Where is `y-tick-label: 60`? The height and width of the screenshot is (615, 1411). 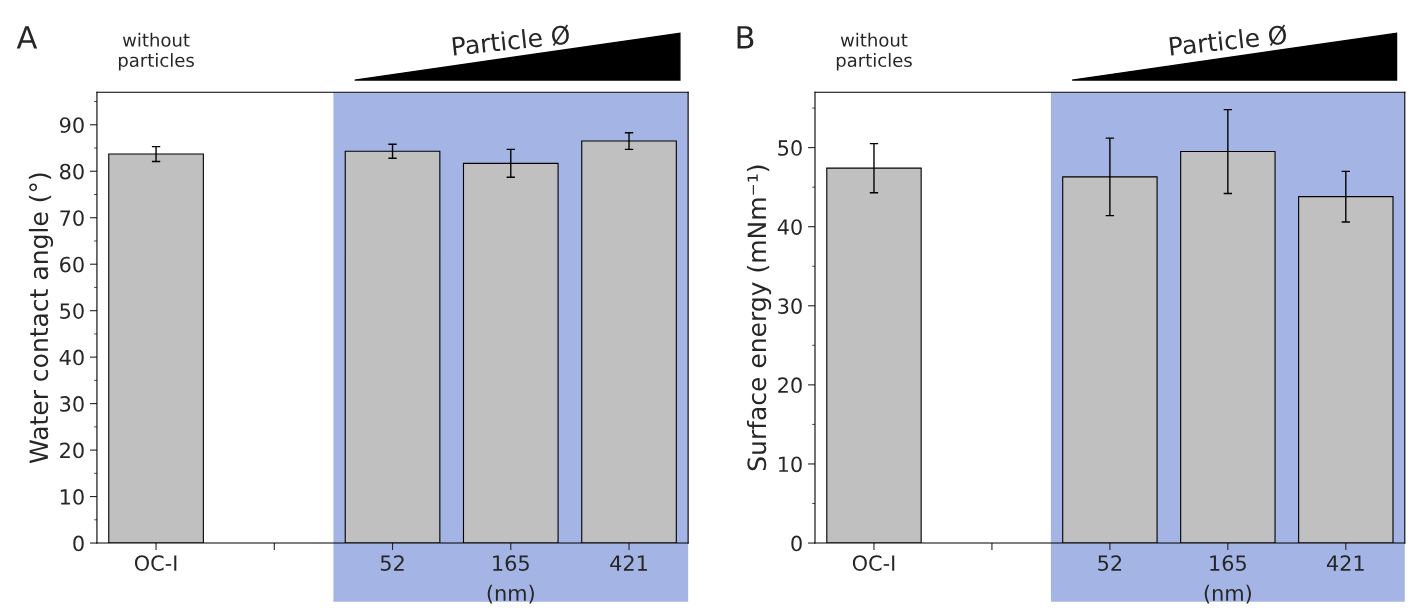
y-tick-label: 60 is located at coordinates (72, 264).